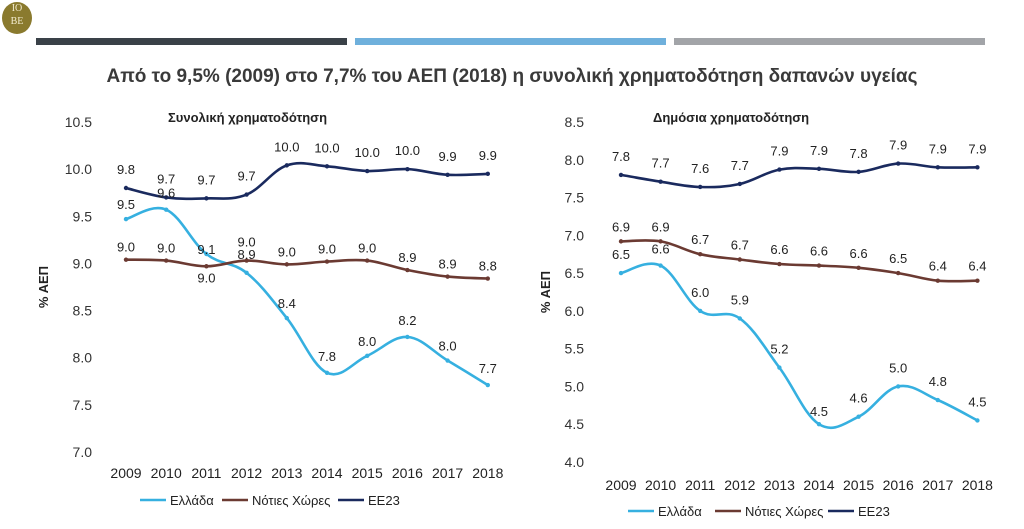 Image resolution: width=1024 pixels, height=529 pixels. What do you see at coordinates (898, 485) in the screenshot?
I see `x-tick-label: 2016` at bounding box center [898, 485].